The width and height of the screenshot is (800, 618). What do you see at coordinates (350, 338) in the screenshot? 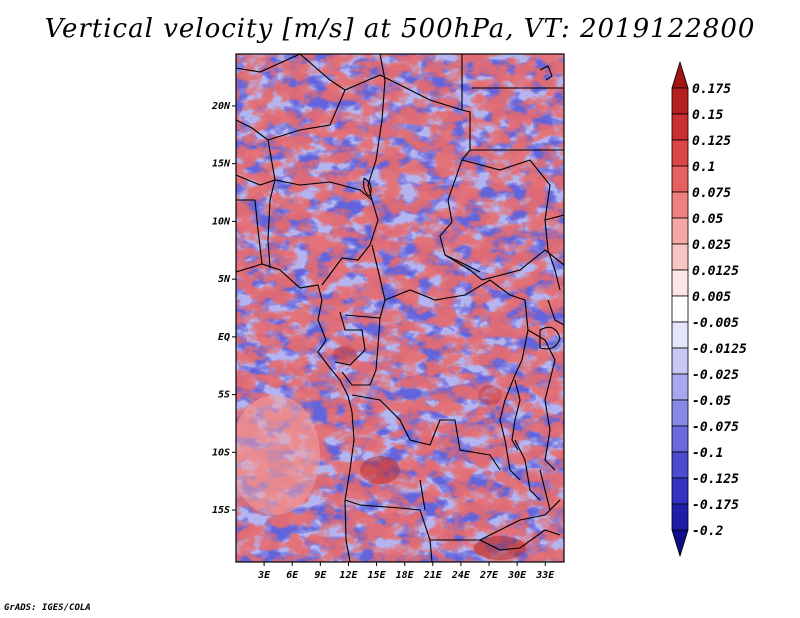
I see `border-gabon` at bounding box center [350, 338].